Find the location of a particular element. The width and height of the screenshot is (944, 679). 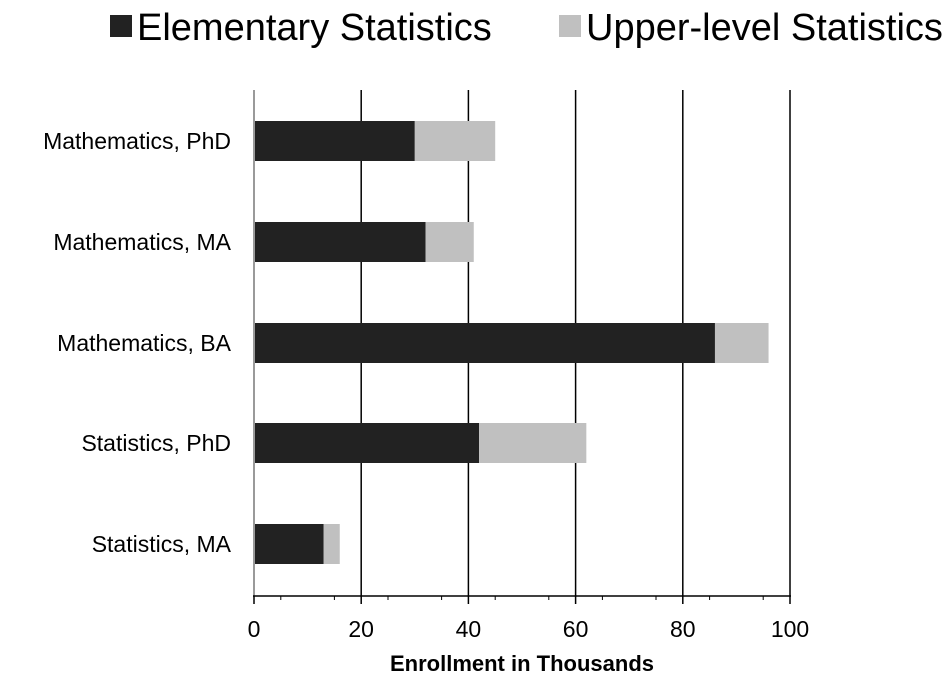

legend-label-upper-level: Upper-level Statistics is located at coordinates (764, 28).